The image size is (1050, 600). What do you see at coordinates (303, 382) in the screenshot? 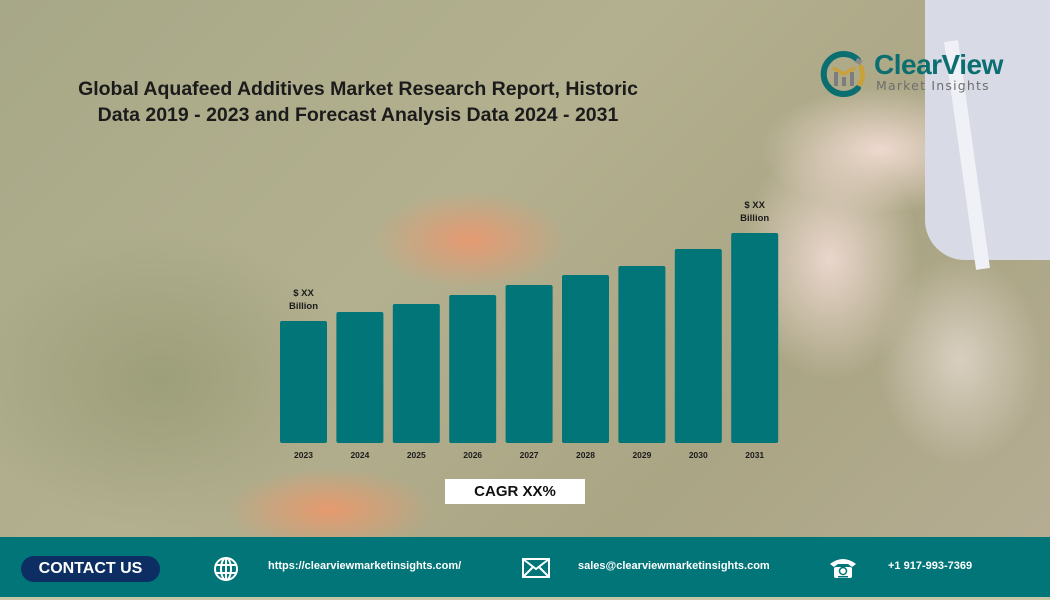
I see `bar-2023` at bounding box center [303, 382].